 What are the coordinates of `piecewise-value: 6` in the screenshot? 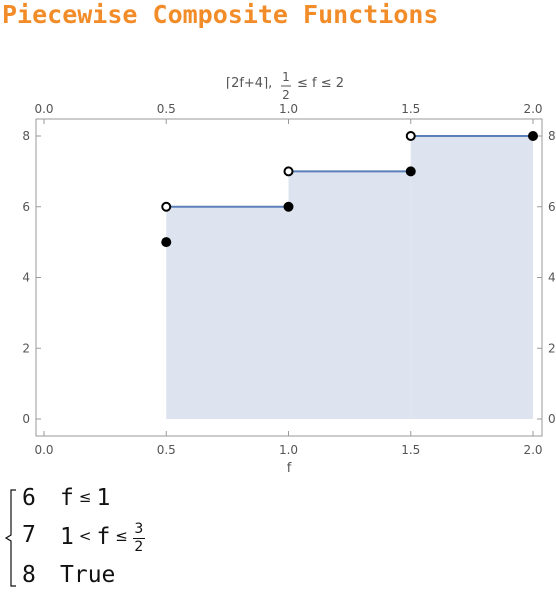 It's located at (29, 498).